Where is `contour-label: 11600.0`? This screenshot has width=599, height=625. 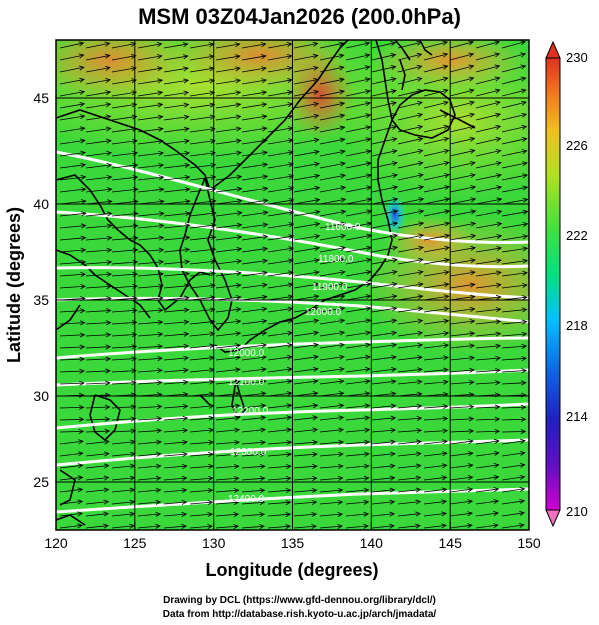
contour-label: 11600.0 is located at coordinates (343, 227).